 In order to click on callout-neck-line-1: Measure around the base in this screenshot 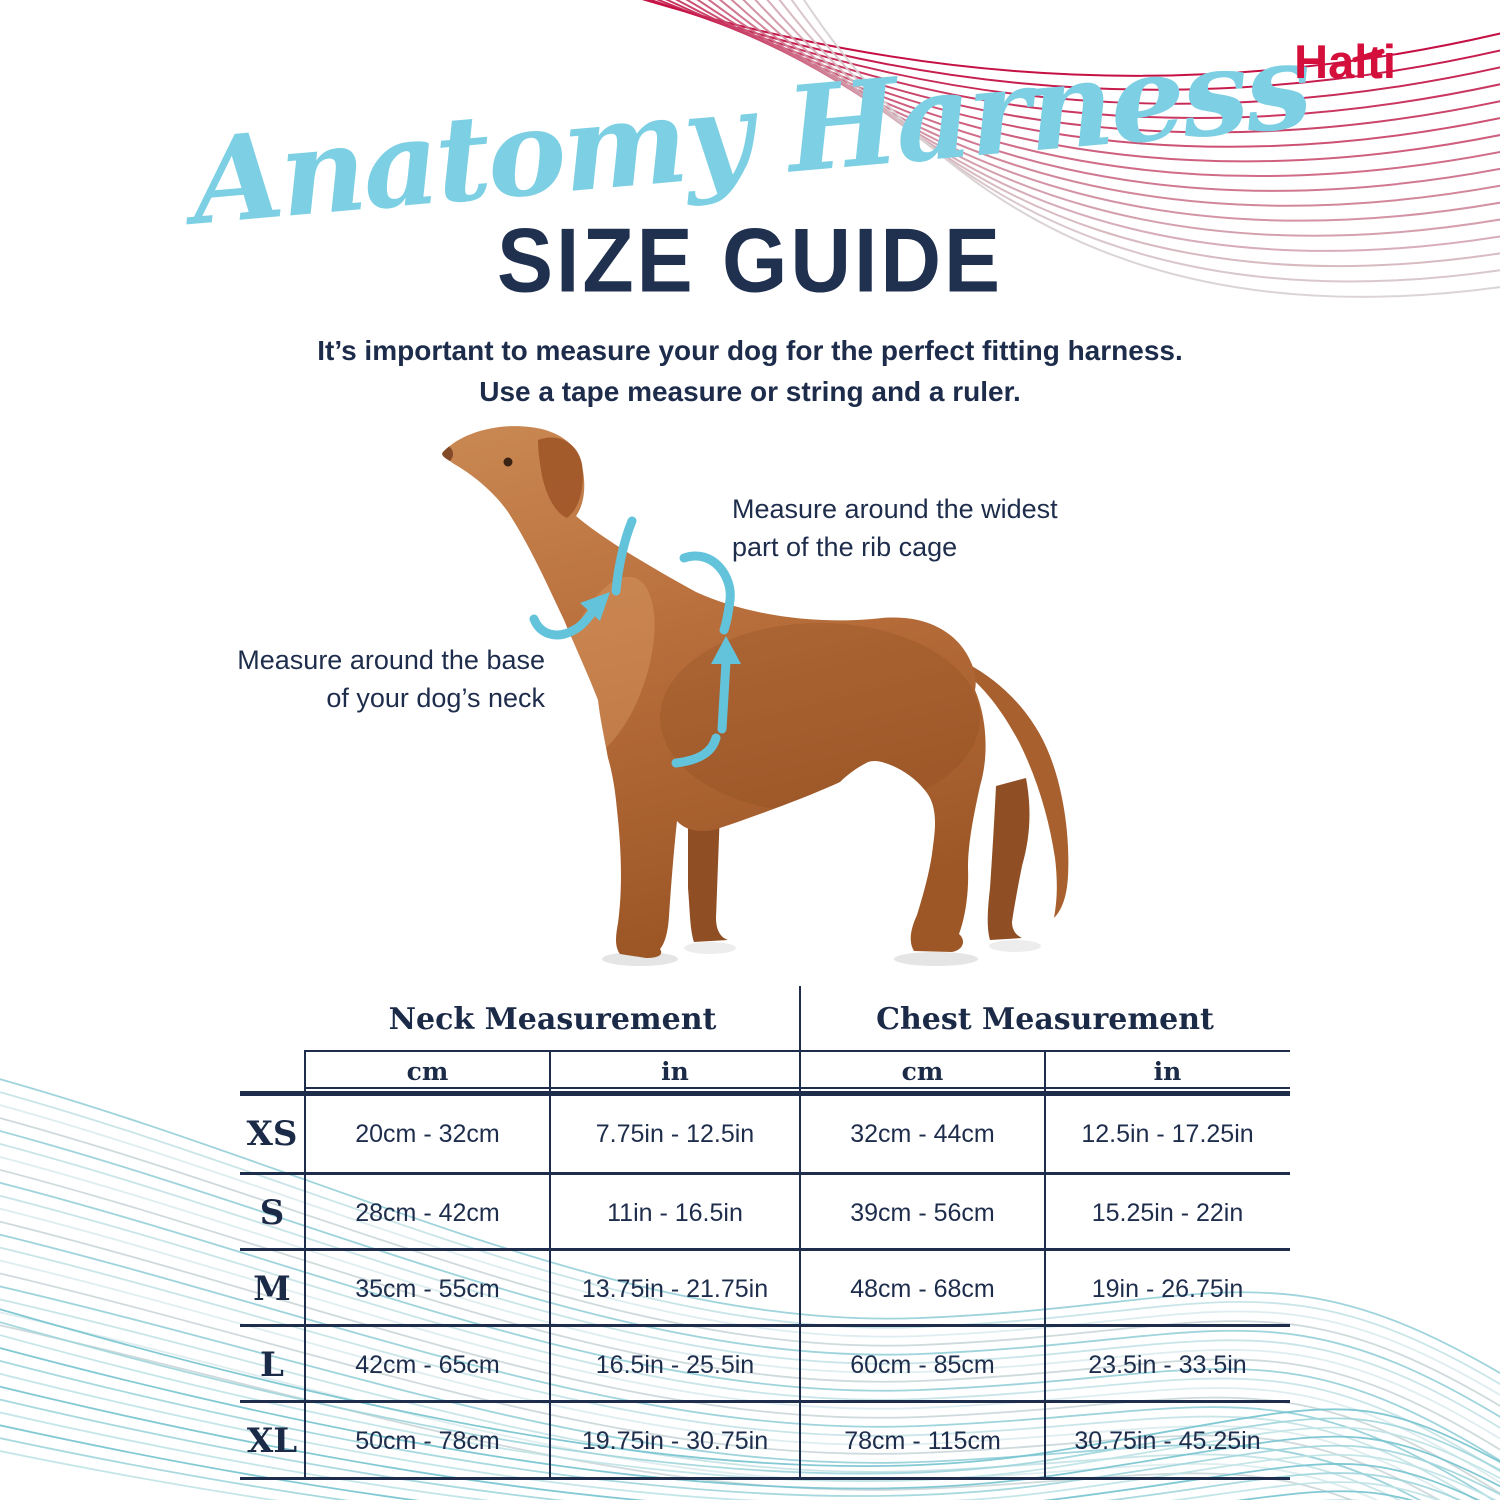, I will do `click(391, 660)`.